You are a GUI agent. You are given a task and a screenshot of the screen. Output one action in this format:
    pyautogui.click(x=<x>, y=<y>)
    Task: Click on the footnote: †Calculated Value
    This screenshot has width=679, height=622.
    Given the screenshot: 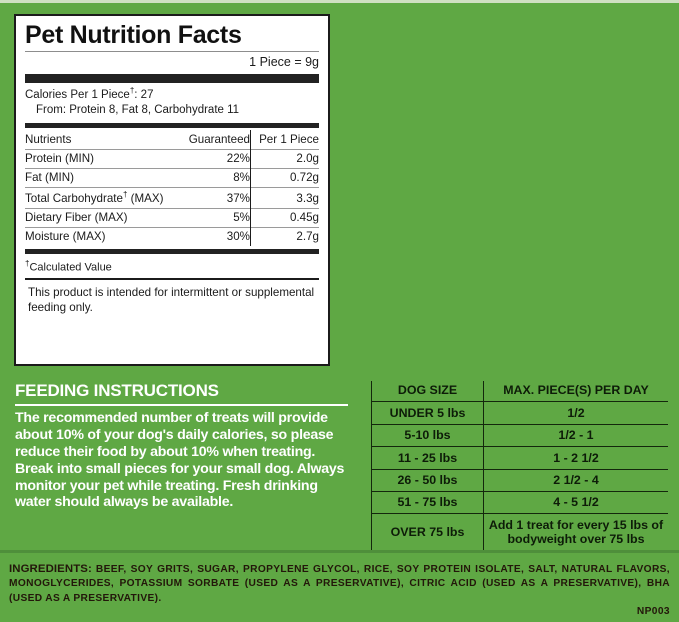 What is the action you would take?
    pyautogui.click(x=172, y=266)
    